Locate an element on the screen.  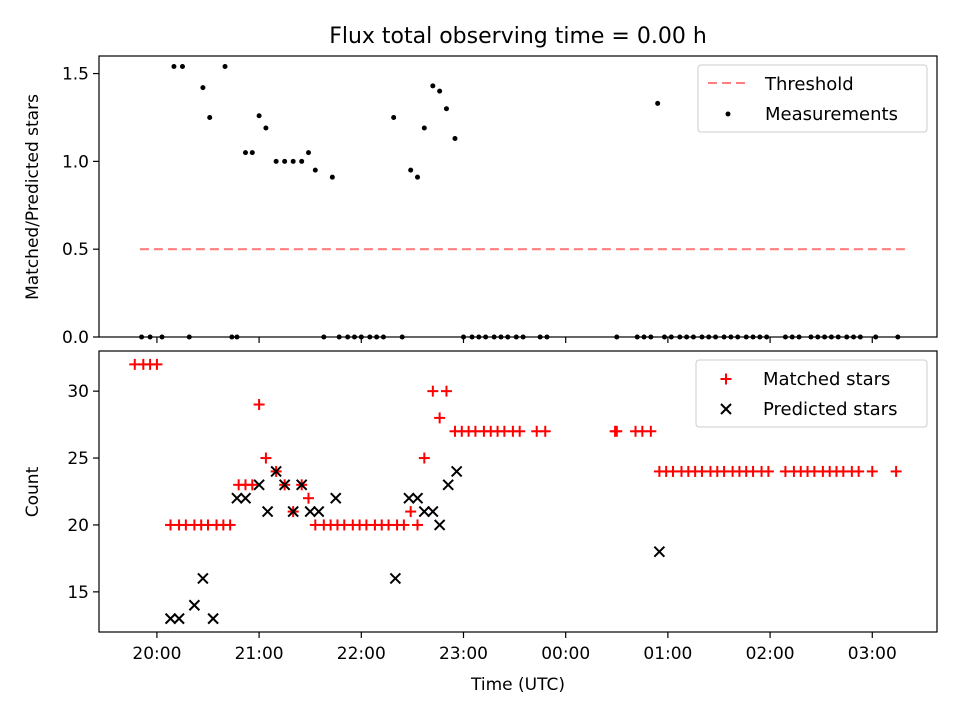
predicted-legend-swatch is located at coordinates (726, 409).